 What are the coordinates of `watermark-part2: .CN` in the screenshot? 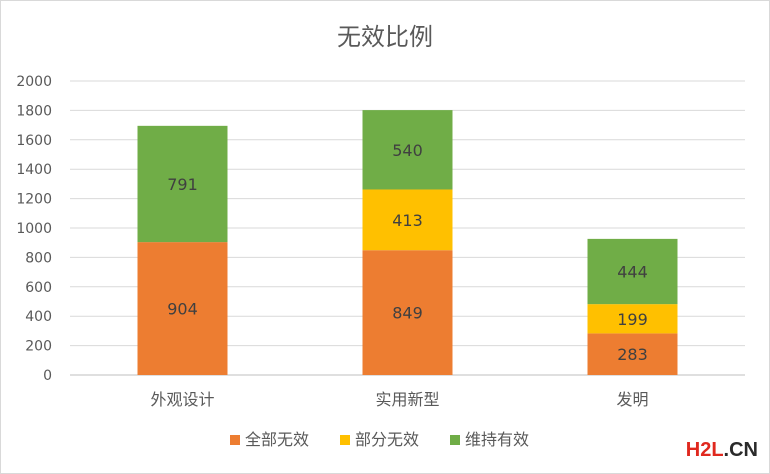 It's located at (740, 450).